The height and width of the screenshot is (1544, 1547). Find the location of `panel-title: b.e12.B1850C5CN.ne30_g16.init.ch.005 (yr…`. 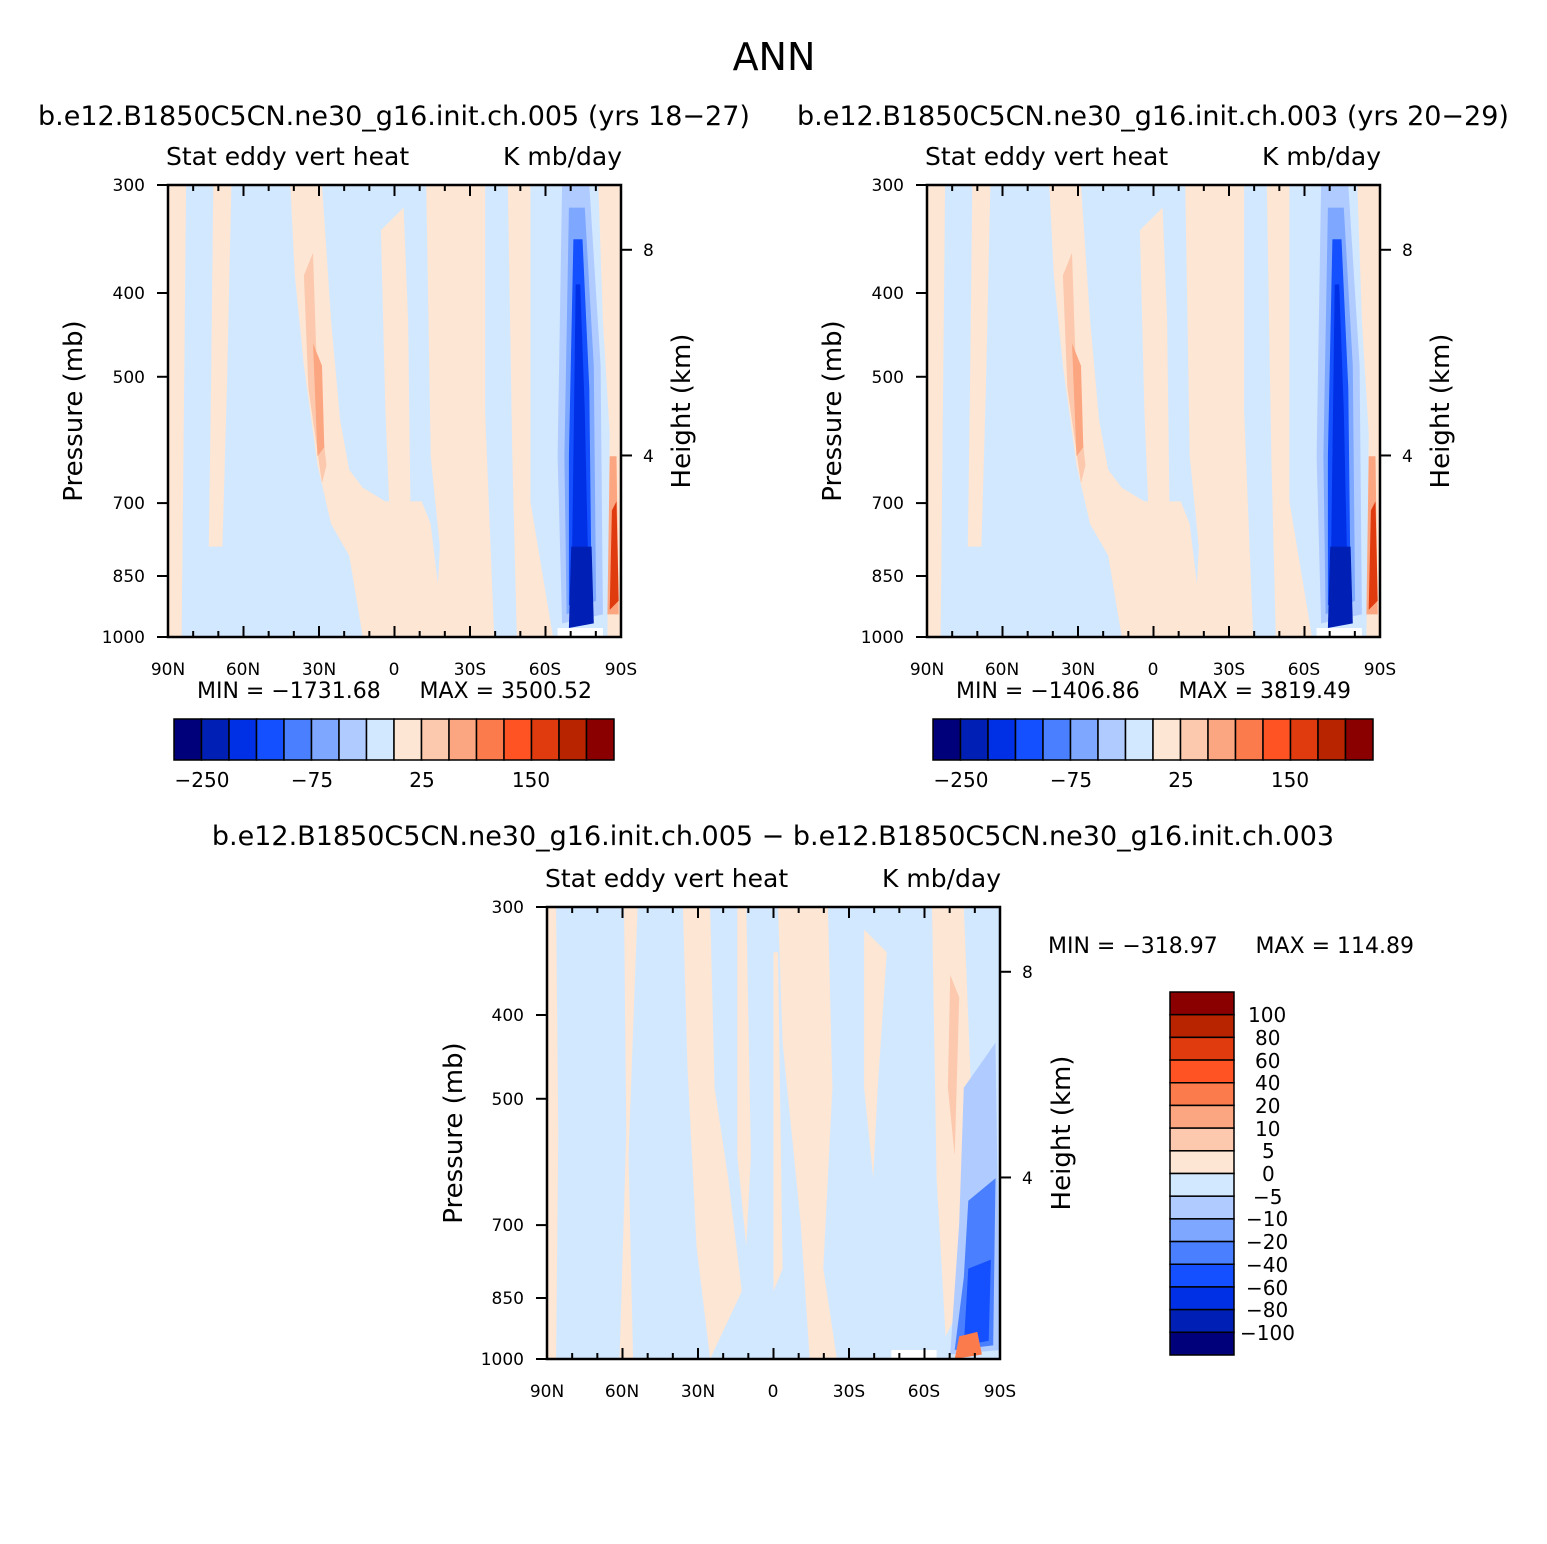

panel-title: b.e12.B1850C5CN.ne30_g16.init.ch.005 (yr… is located at coordinates (394, 116).